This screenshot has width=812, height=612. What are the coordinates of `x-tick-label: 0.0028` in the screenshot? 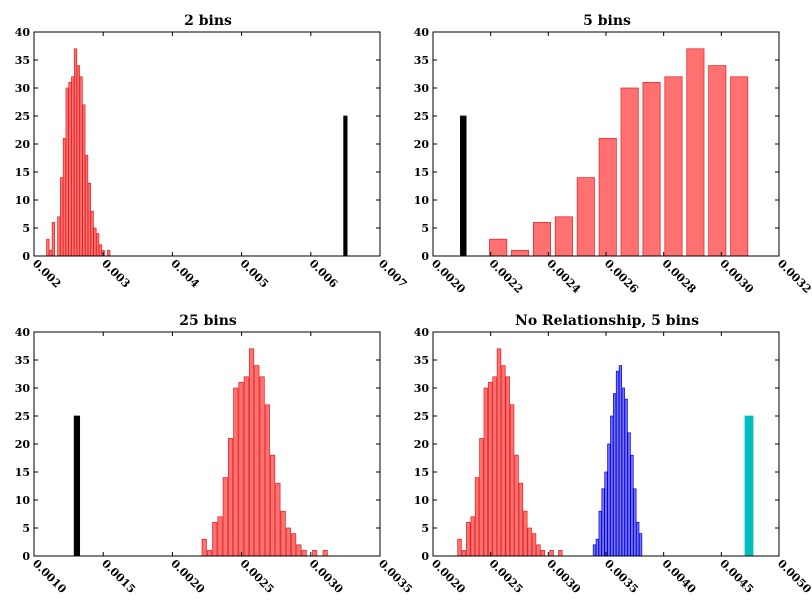 It's located at (679, 276).